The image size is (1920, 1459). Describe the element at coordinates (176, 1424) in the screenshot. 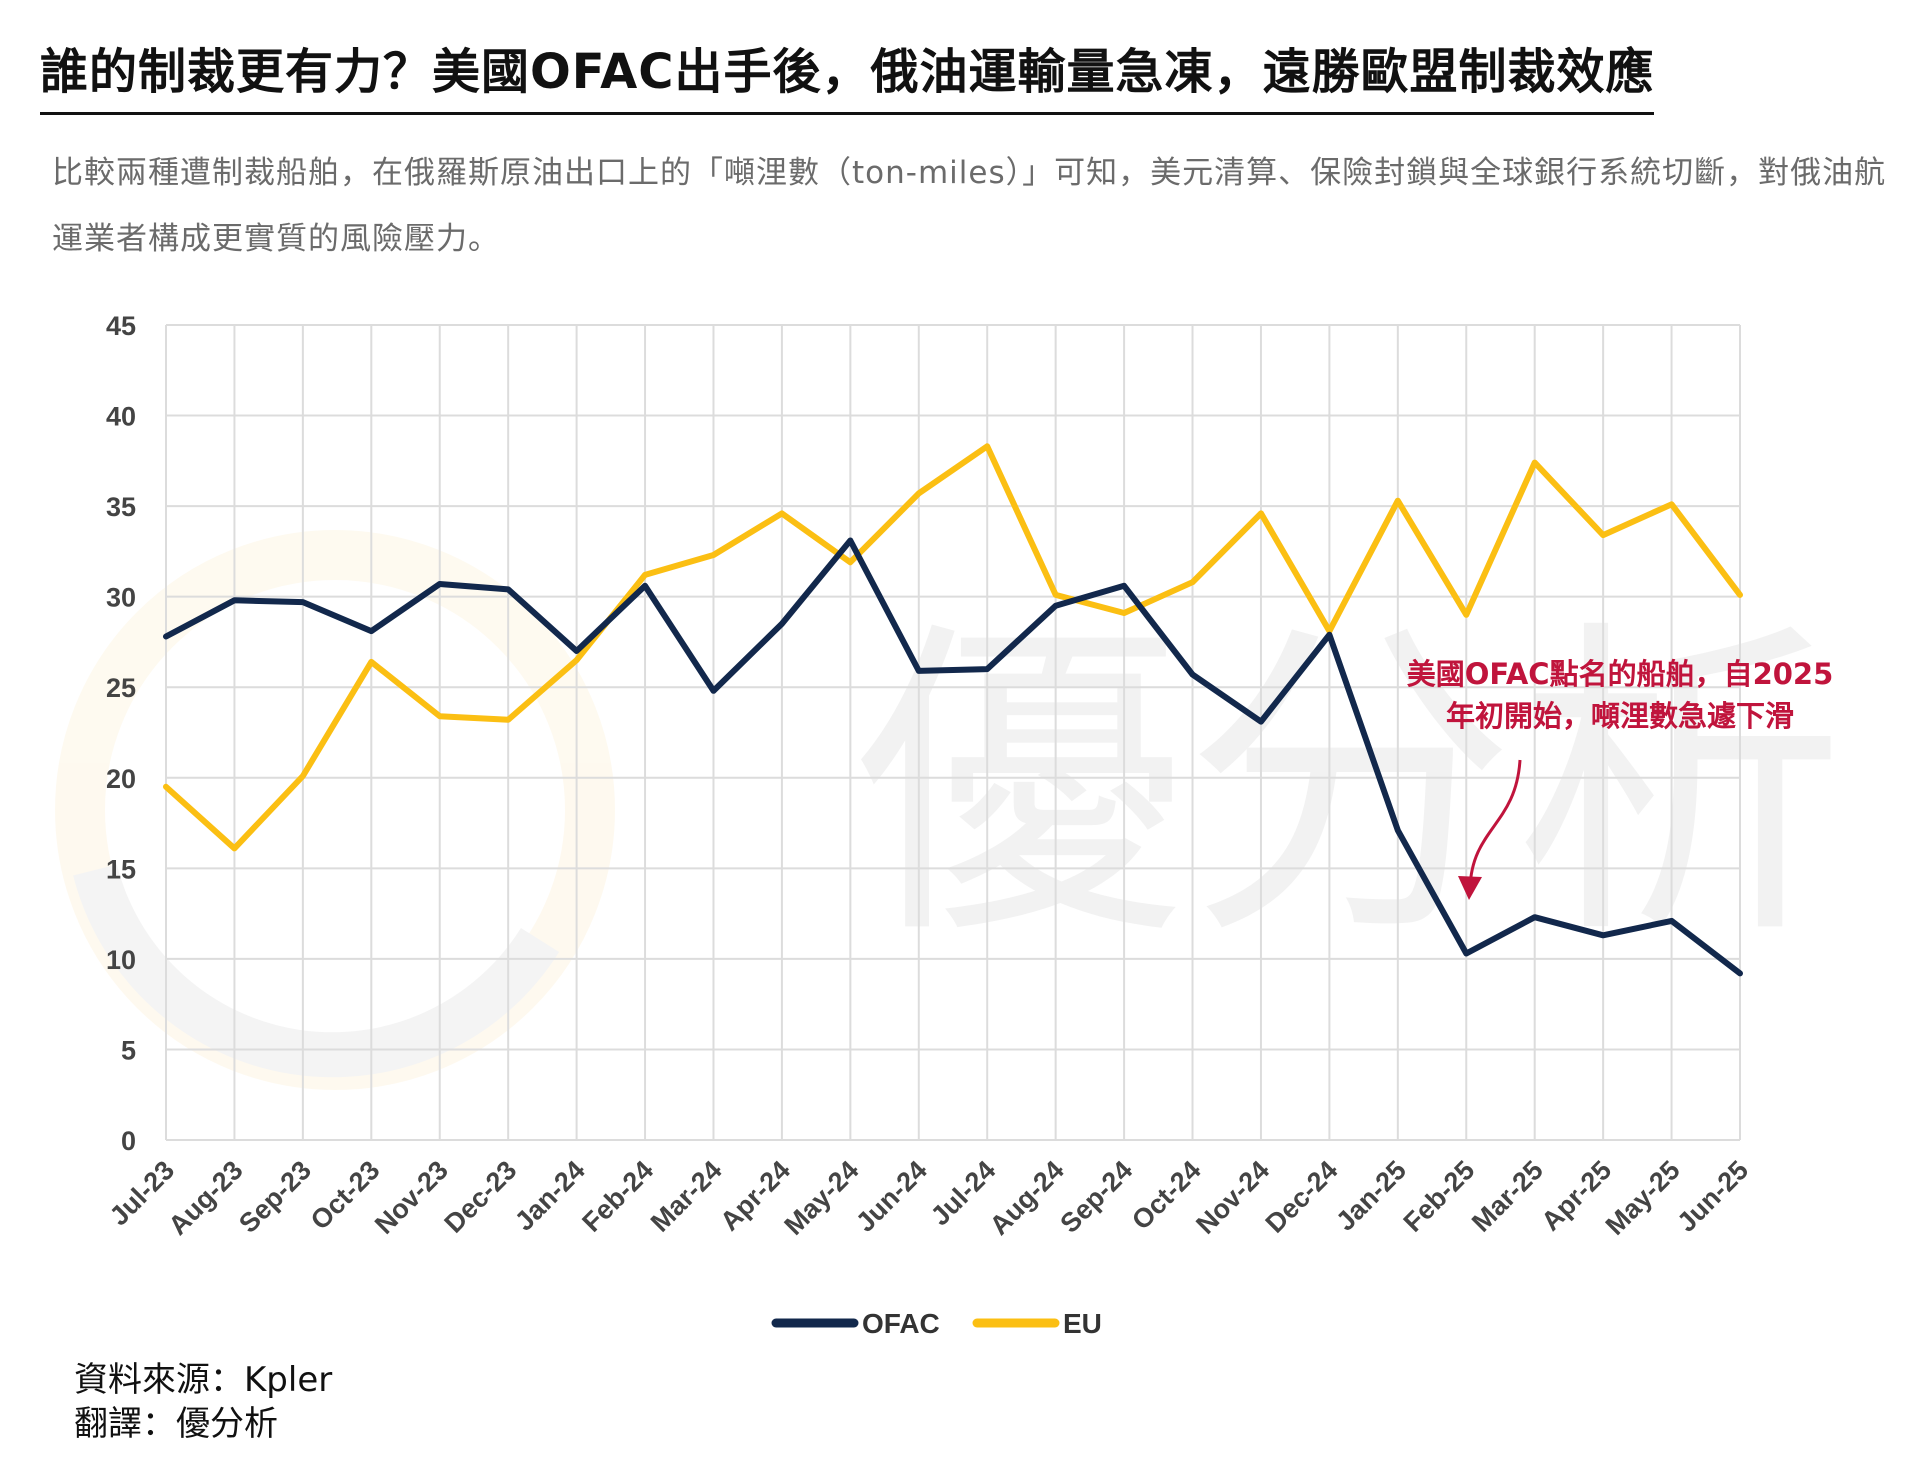

I see `translation-note: 翻譯：優分析` at that location.